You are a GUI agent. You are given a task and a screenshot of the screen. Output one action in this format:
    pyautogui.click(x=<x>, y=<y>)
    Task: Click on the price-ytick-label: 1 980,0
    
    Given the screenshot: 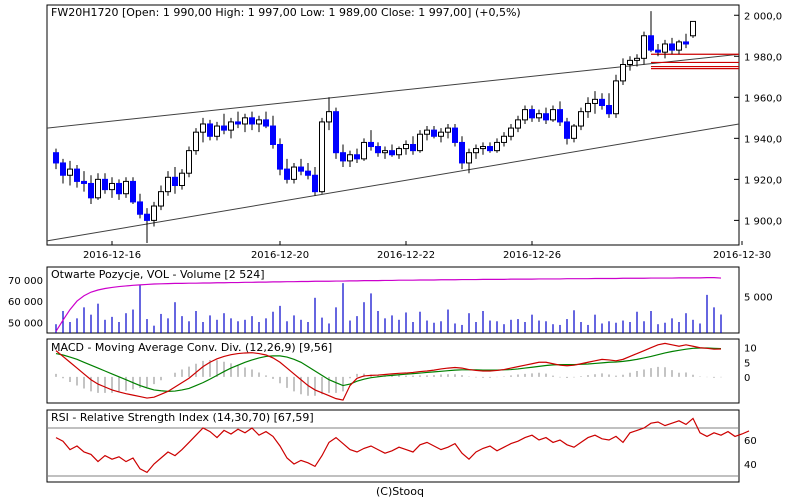 What is the action you would take?
    pyautogui.click(x=763, y=57)
    